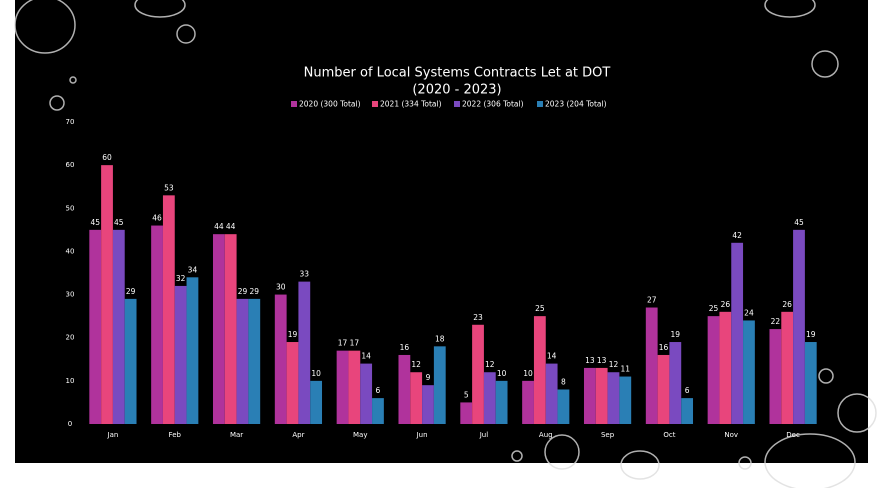 The image size is (882, 492). I want to click on value-label: 32, so click(181, 278).